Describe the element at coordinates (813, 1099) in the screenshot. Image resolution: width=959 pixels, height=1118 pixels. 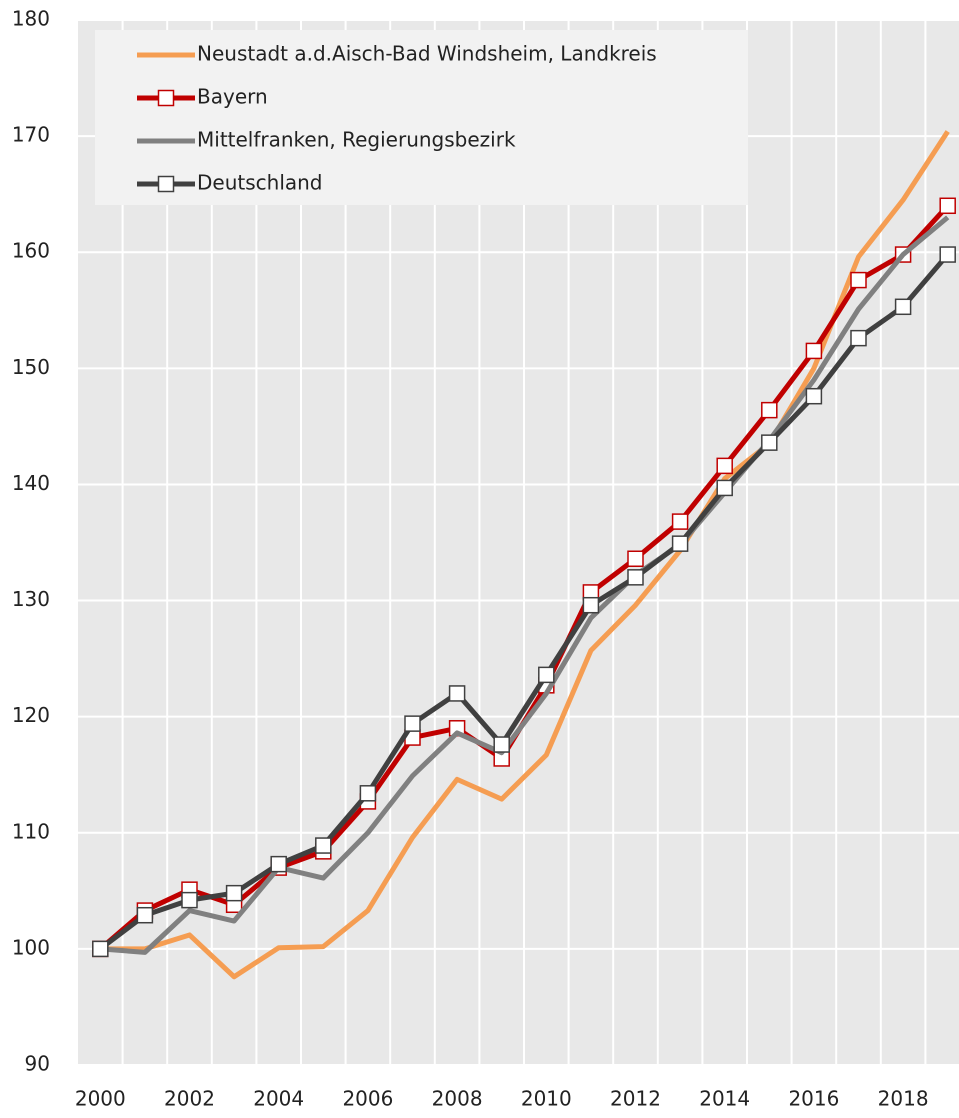
I see `x-tick-label: 2016` at that location.